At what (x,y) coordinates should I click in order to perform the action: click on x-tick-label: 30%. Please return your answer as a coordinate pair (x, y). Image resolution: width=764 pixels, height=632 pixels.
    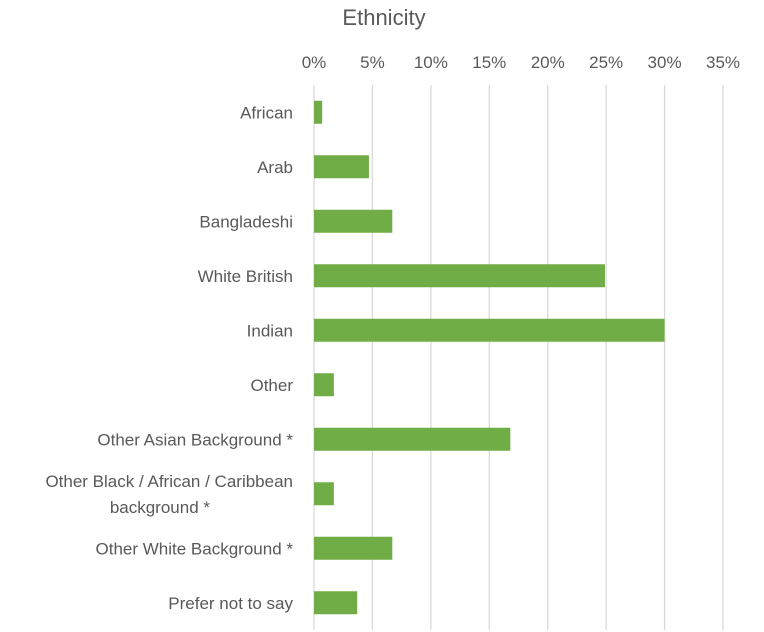
    Looking at the image, I should click on (665, 62).